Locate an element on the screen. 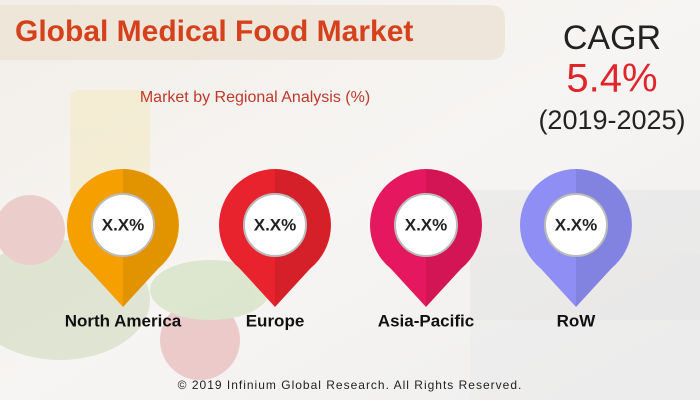 The image size is (700, 400). subtitle: Market by Regional Analysis (%) is located at coordinates (255, 97).